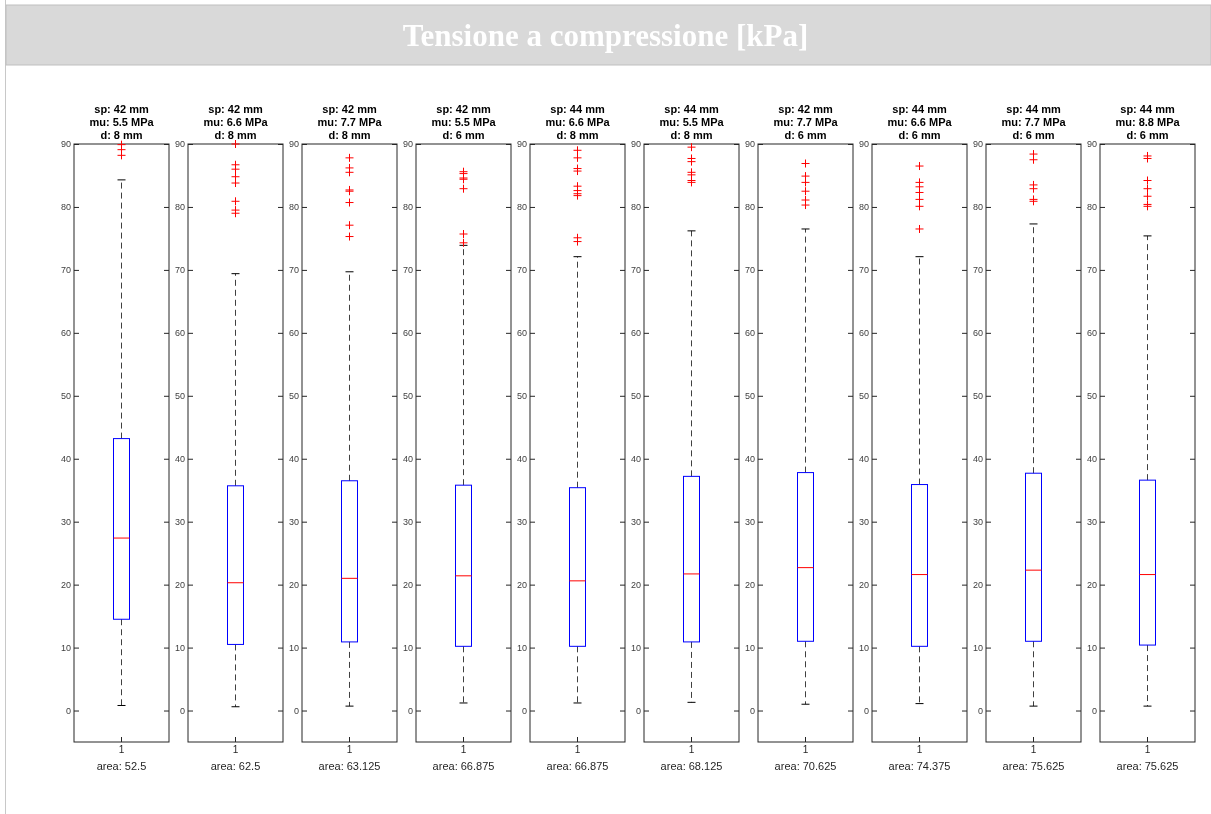 The image size is (1211, 814). Describe the element at coordinates (121, 766) in the screenshot. I see `x-axis-title: area: 52.5` at that location.